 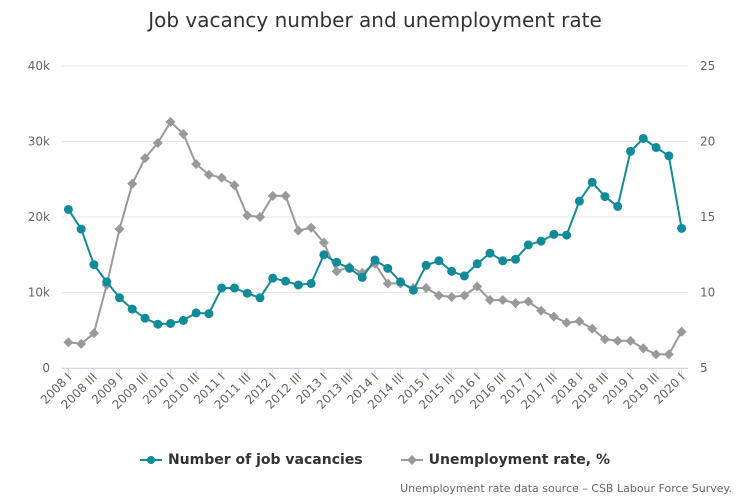 What do you see at coordinates (707, 66) in the screenshot?
I see `y-tick-label-right: 25` at bounding box center [707, 66].